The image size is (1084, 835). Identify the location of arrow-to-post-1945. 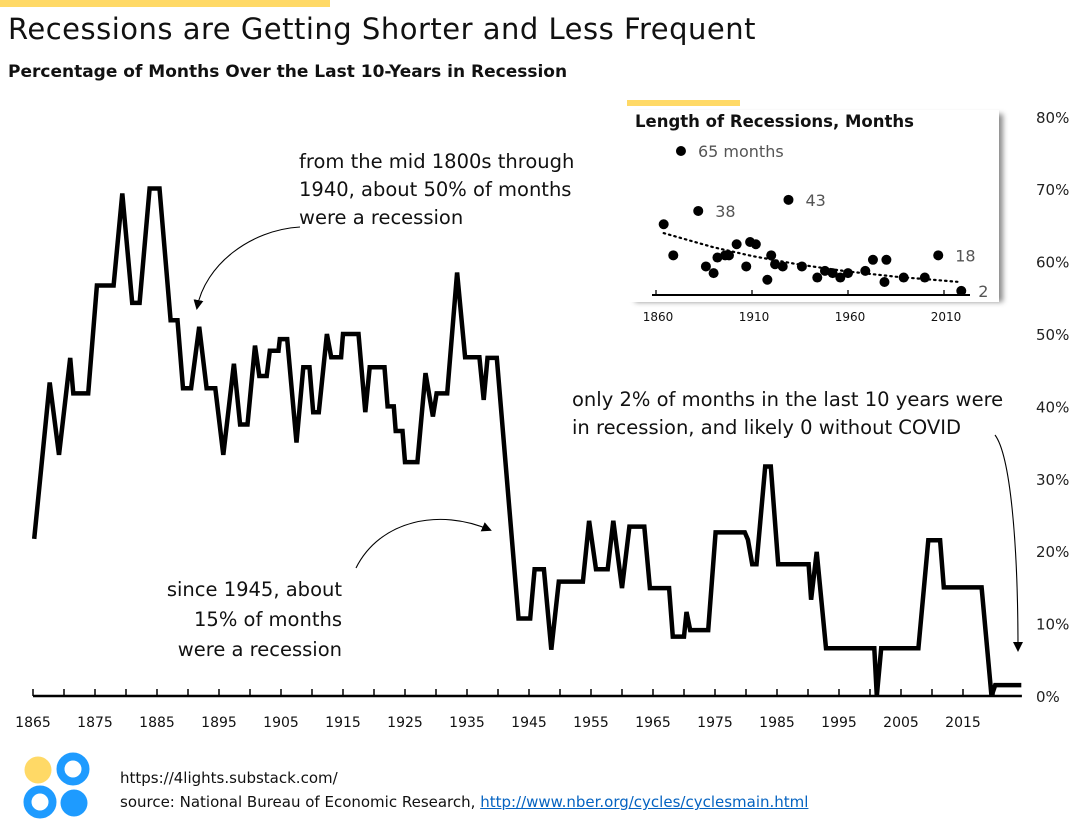
(423, 543).